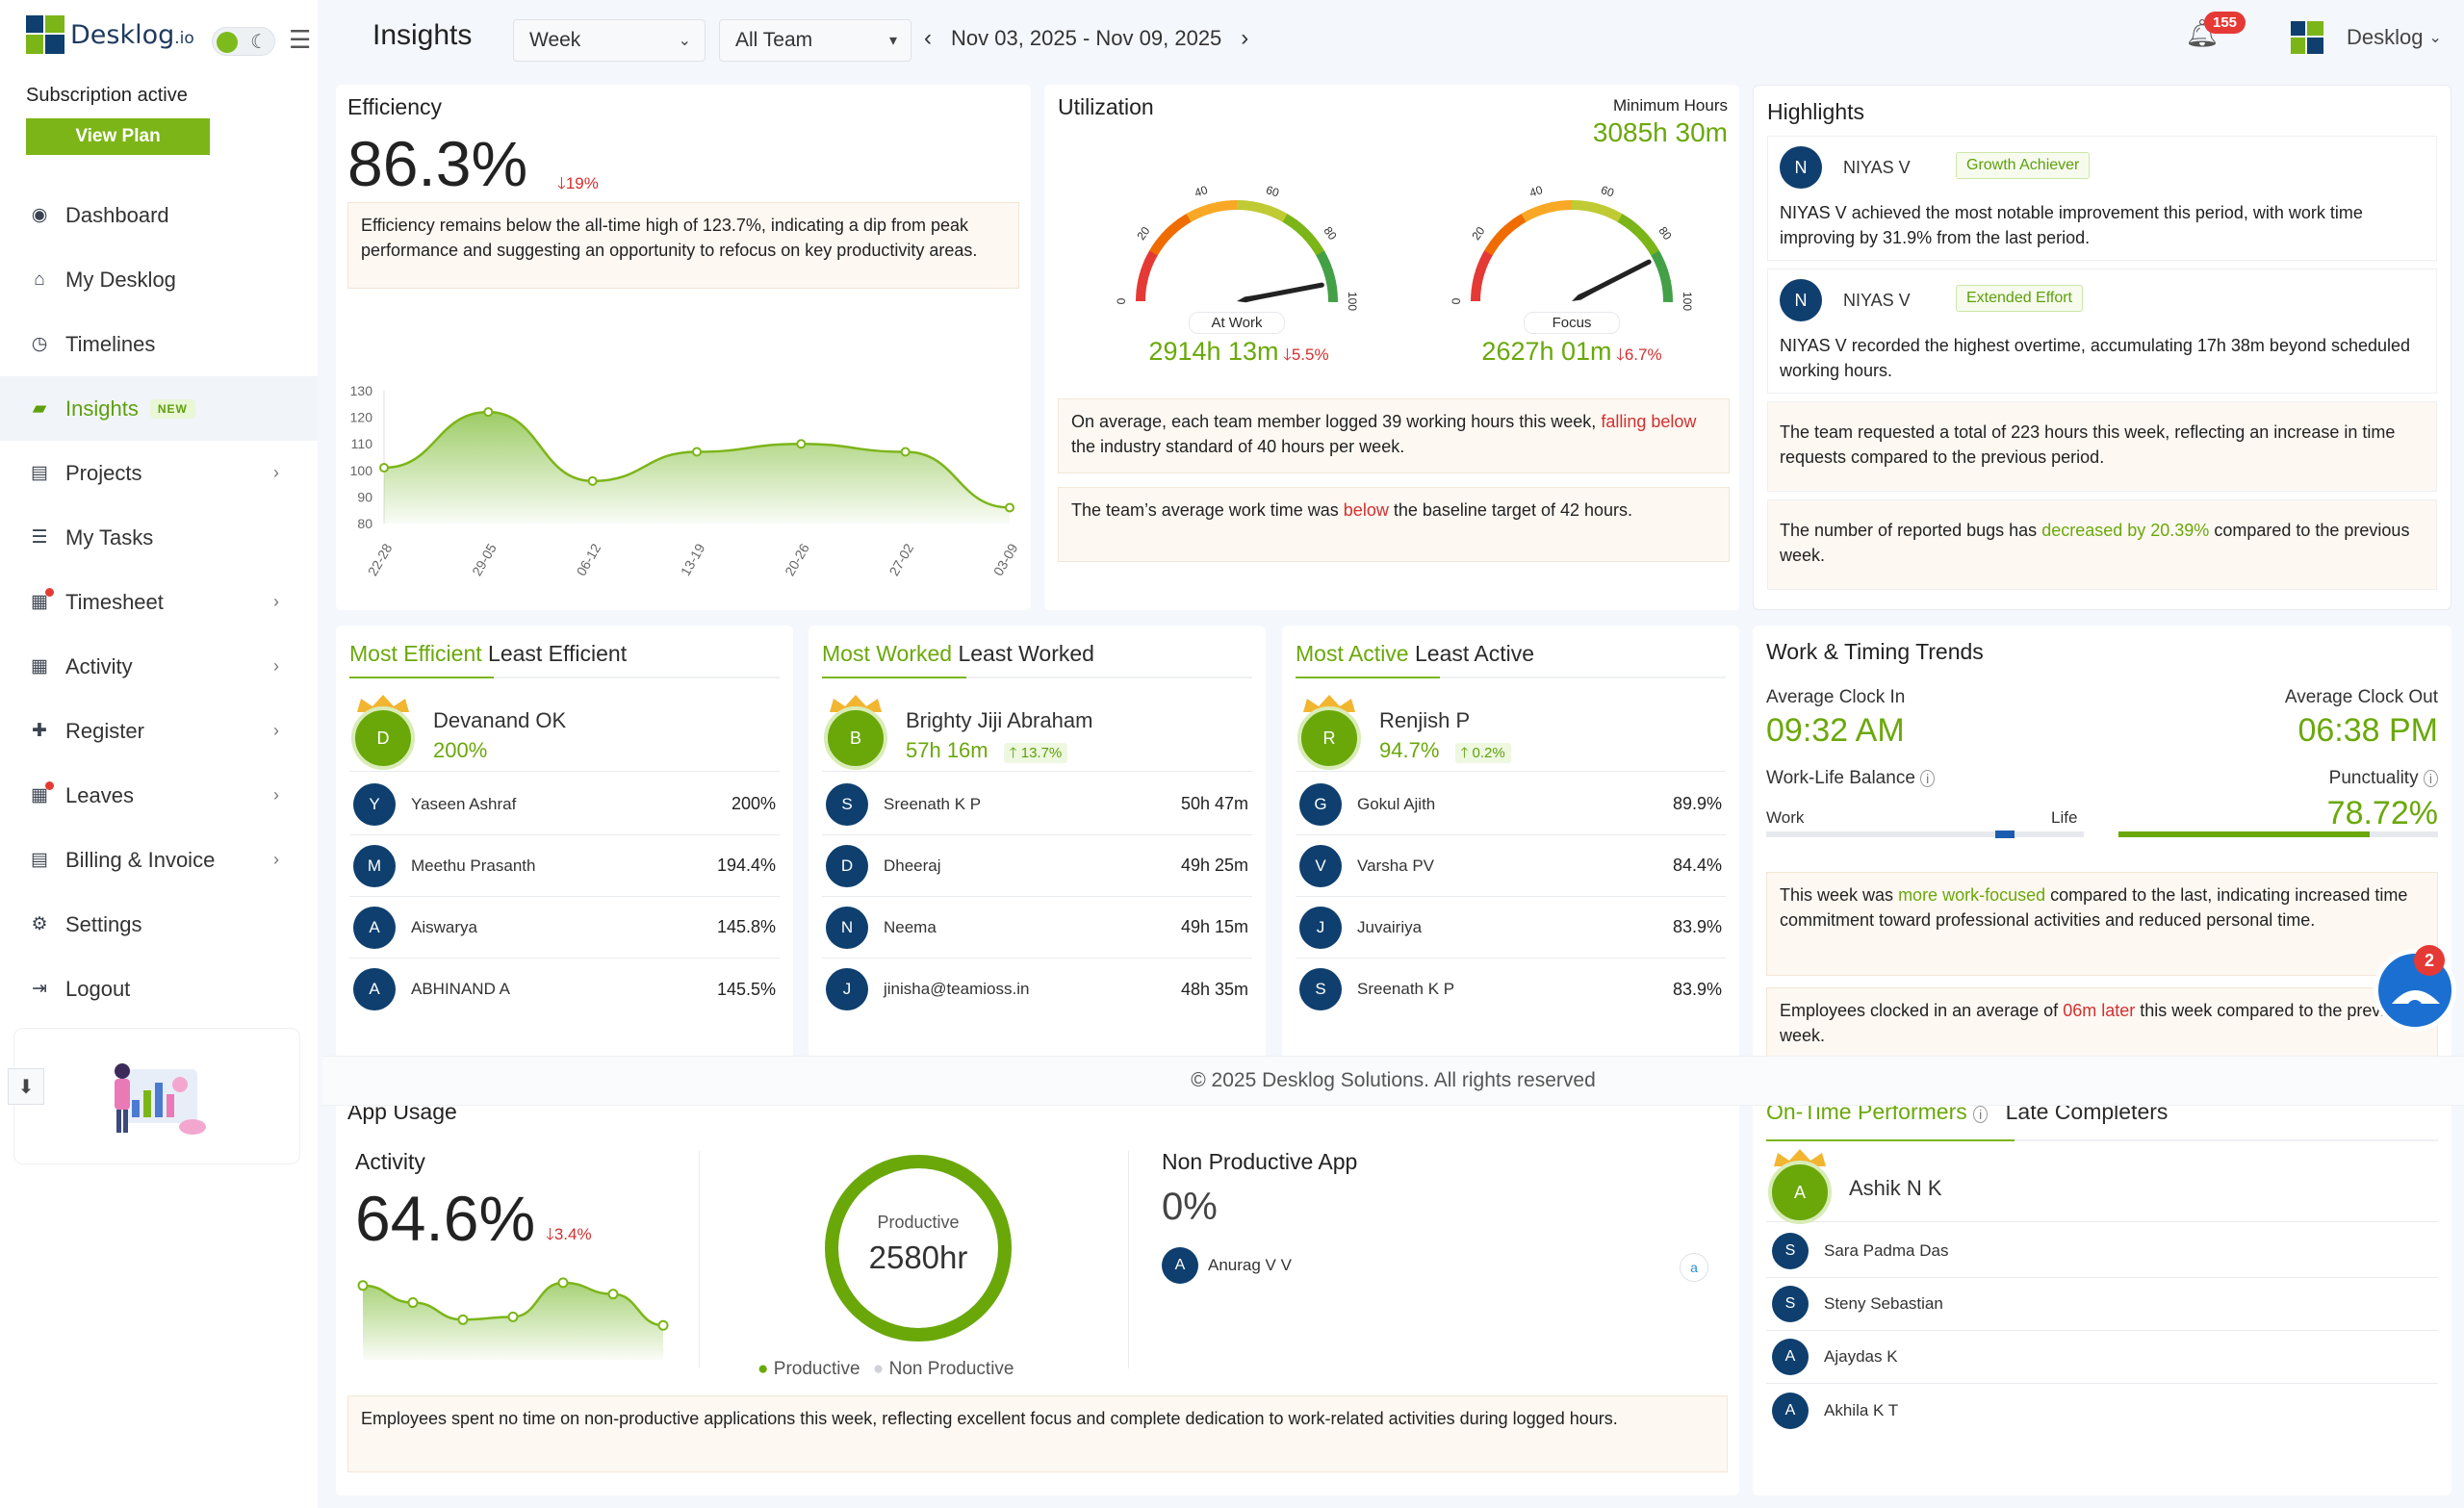 The width and height of the screenshot is (2464, 1508). What do you see at coordinates (39, 924) in the screenshot?
I see `gear-icon: ⚙` at bounding box center [39, 924].